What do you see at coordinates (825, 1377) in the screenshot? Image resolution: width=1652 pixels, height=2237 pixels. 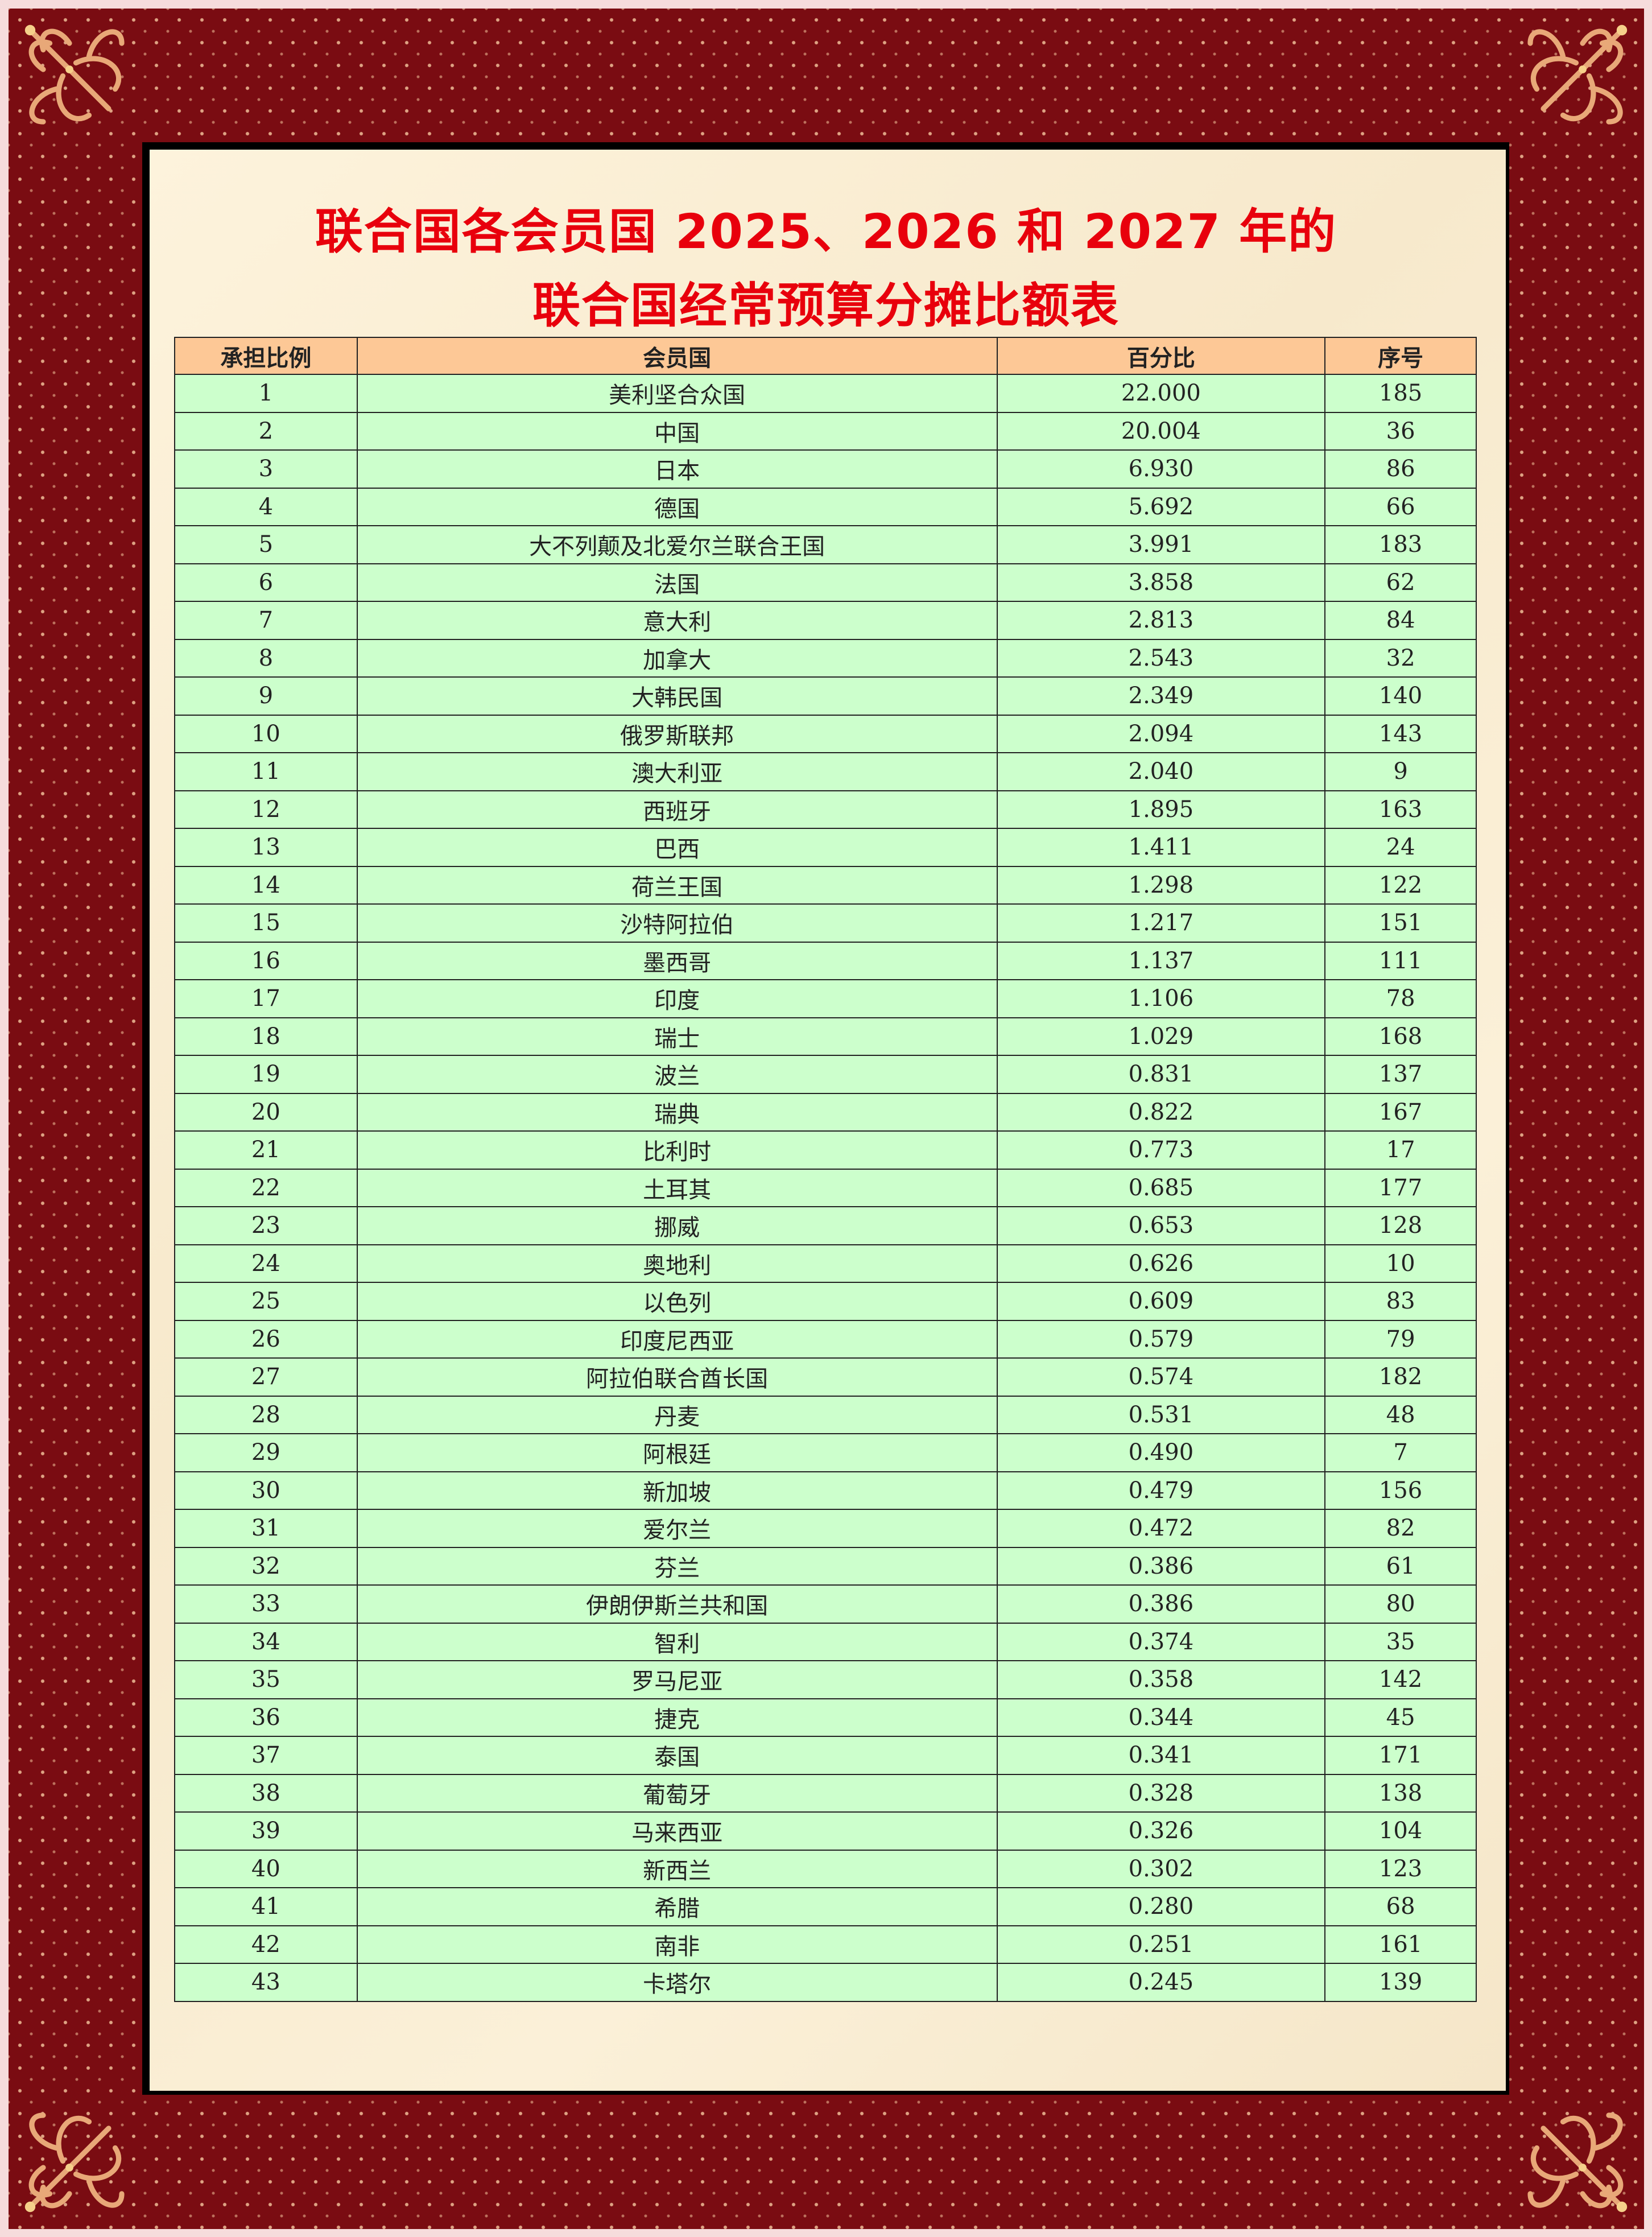 I see `table-row: 27 阿拉伯联合酋长国 0.574 182` at bounding box center [825, 1377].